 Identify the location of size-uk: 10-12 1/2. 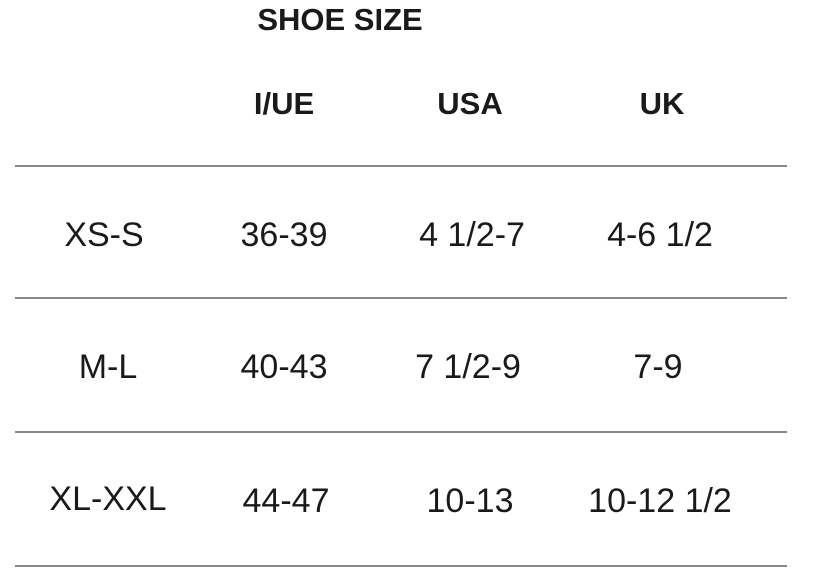
(660, 501).